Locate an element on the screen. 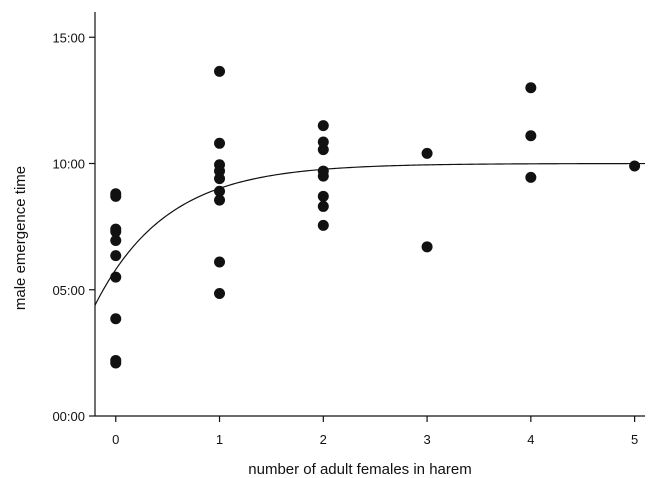 This screenshot has width=648, height=478. x-tick-label: 1 is located at coordinates (219, 439).